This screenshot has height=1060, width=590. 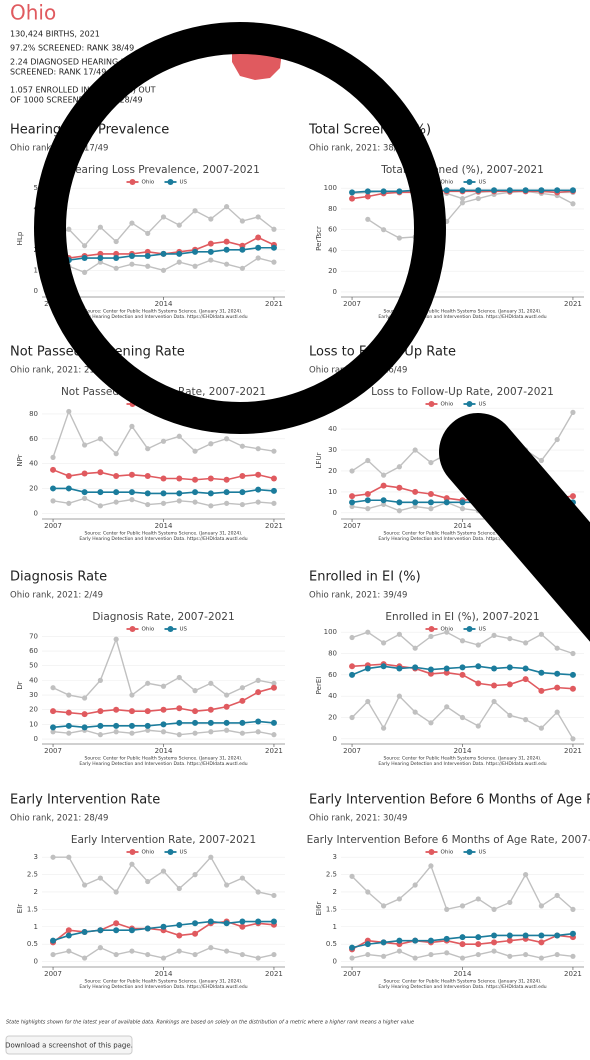 What do you see at coordinates (483, 405) in the screenshot?
I see `legend-label: US` at bounding box center [483, 405].